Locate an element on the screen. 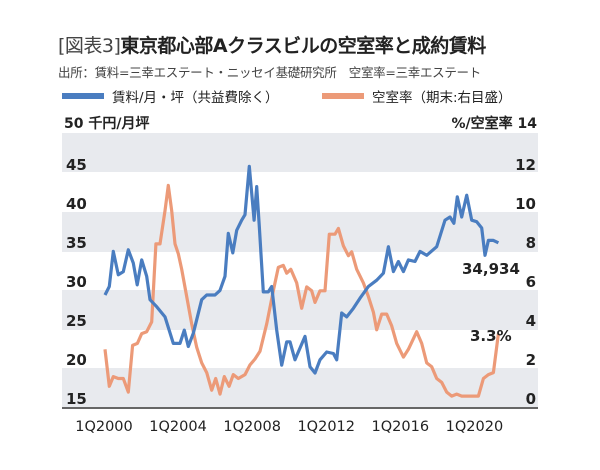 The width and height of the screenshot is (600, 470). legend-item-rent: 賃料/月・坪（共益費除く） is located at coordinates (170, 96).